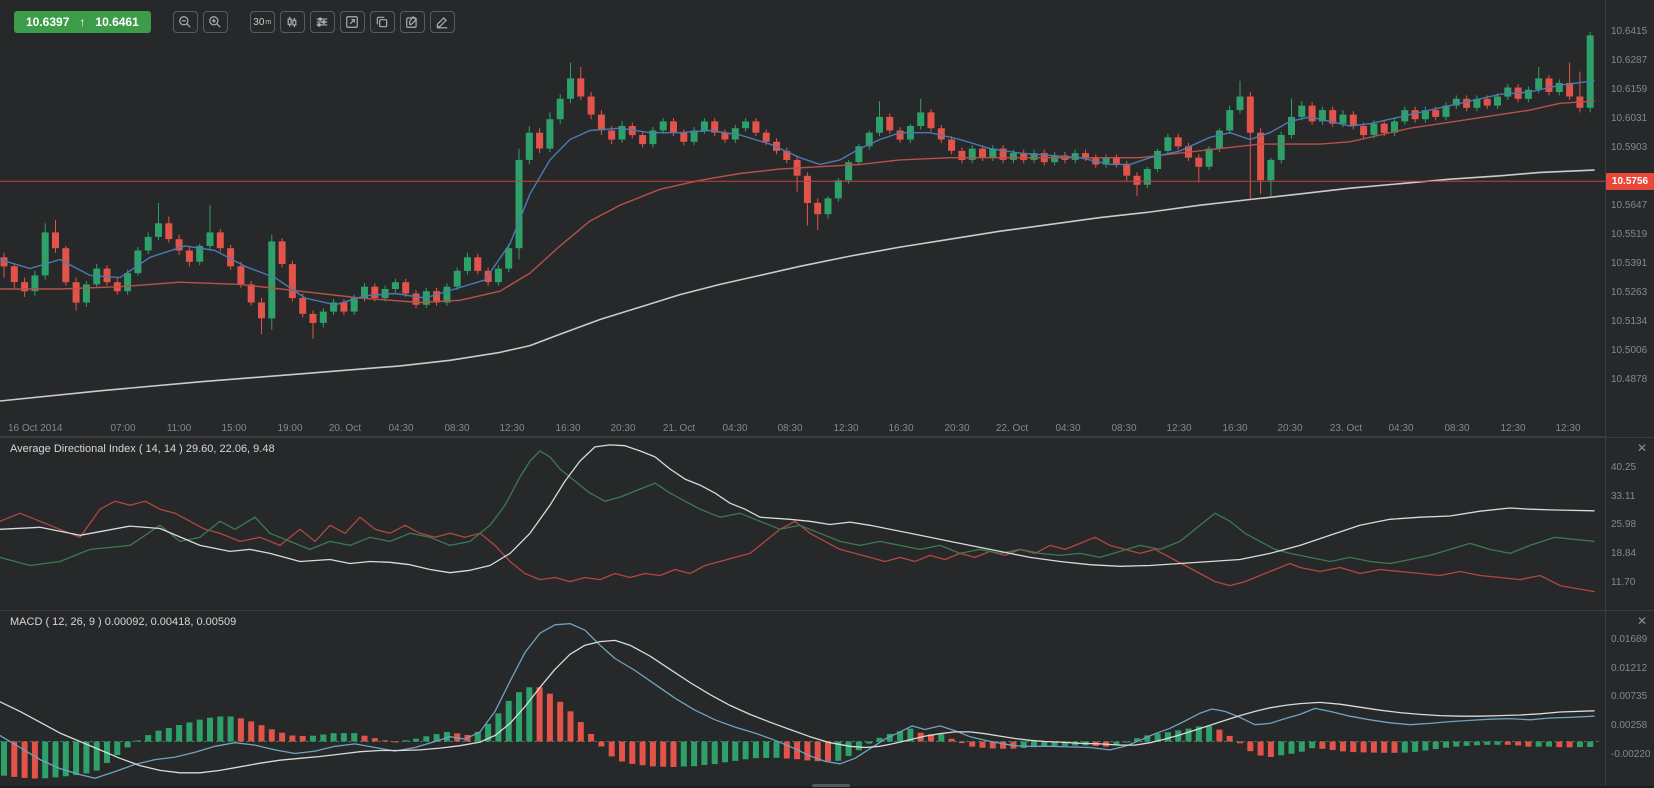 The image size is (1654, 788). Describe the element at coordinates (1629, 350) in the screenshot. I see `price-axis-label: 10.5006` at that location.